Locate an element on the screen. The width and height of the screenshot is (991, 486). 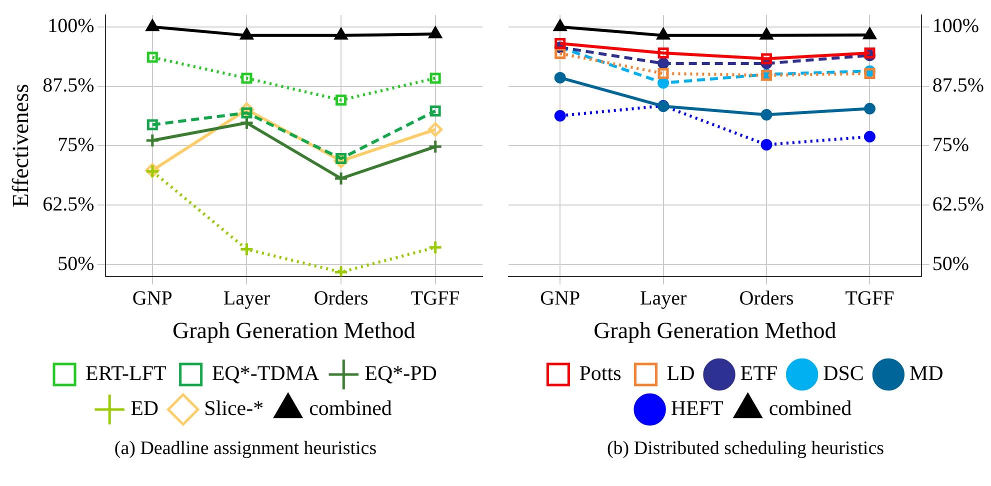
legend-label: LD is located at coordinates (680, 373).